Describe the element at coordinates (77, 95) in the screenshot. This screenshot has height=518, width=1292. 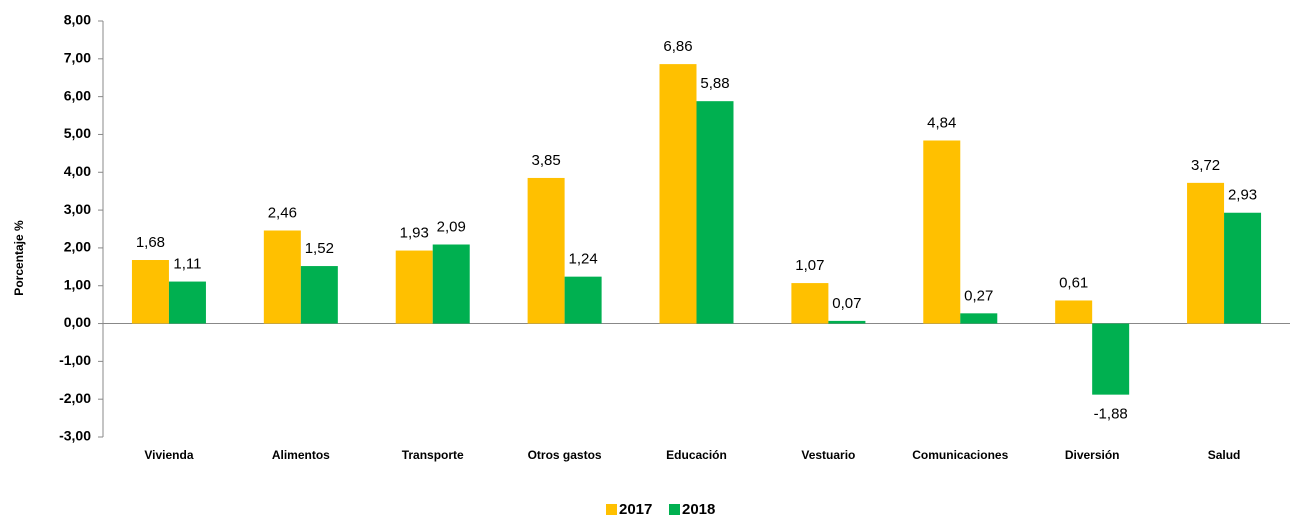
I see `y-tick-label: 6,00` at that location.